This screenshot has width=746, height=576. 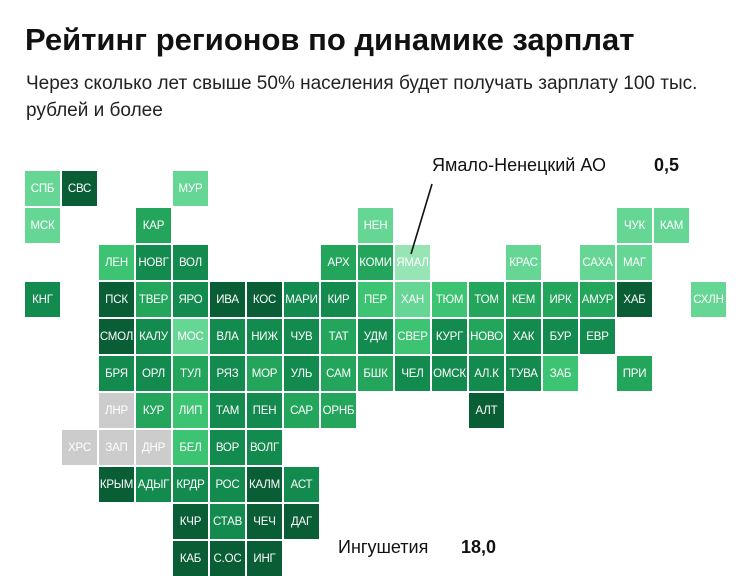 What do you see at coordinates (301, 373) in the screenshot?
I see `region-tile: УЛЬ` at bounding box center [301, 373].